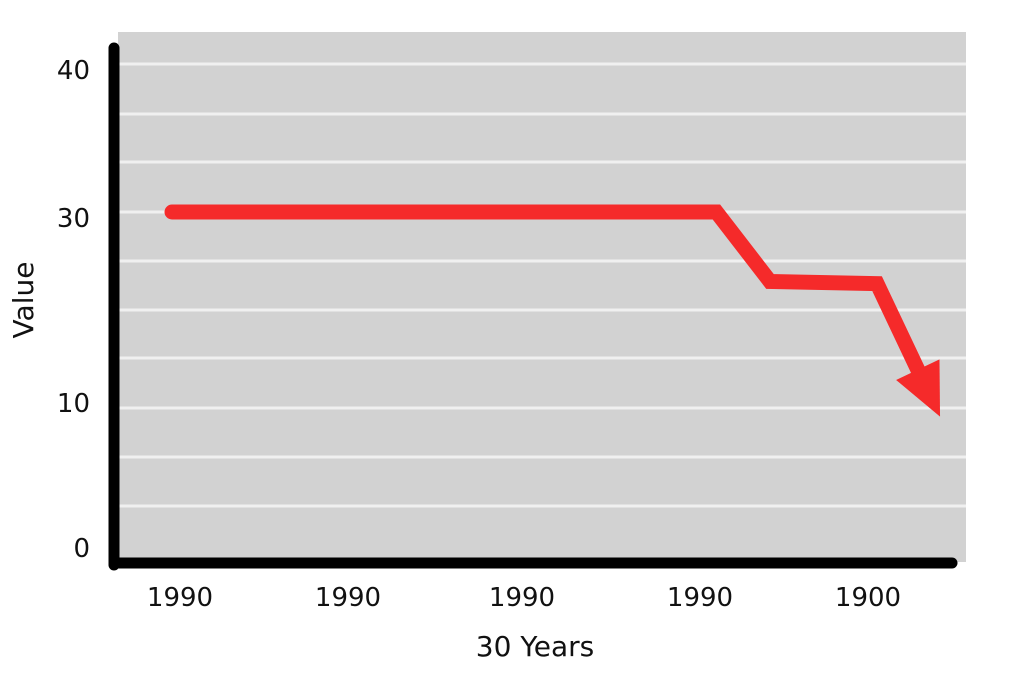 The image size is (1024, 682). I want to click on x-tick-label: 1900, so click(868, 598).